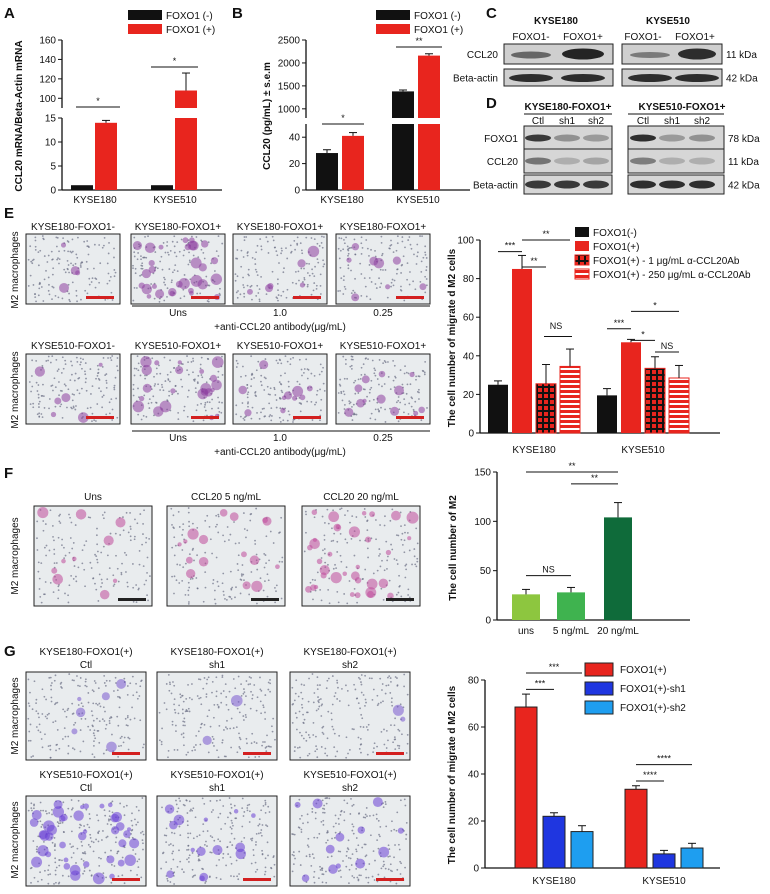 This screenshot has width=770, height=894. Describe the element at coordinates (643, 161) in the screenshot. I see `blot-band` at that location.